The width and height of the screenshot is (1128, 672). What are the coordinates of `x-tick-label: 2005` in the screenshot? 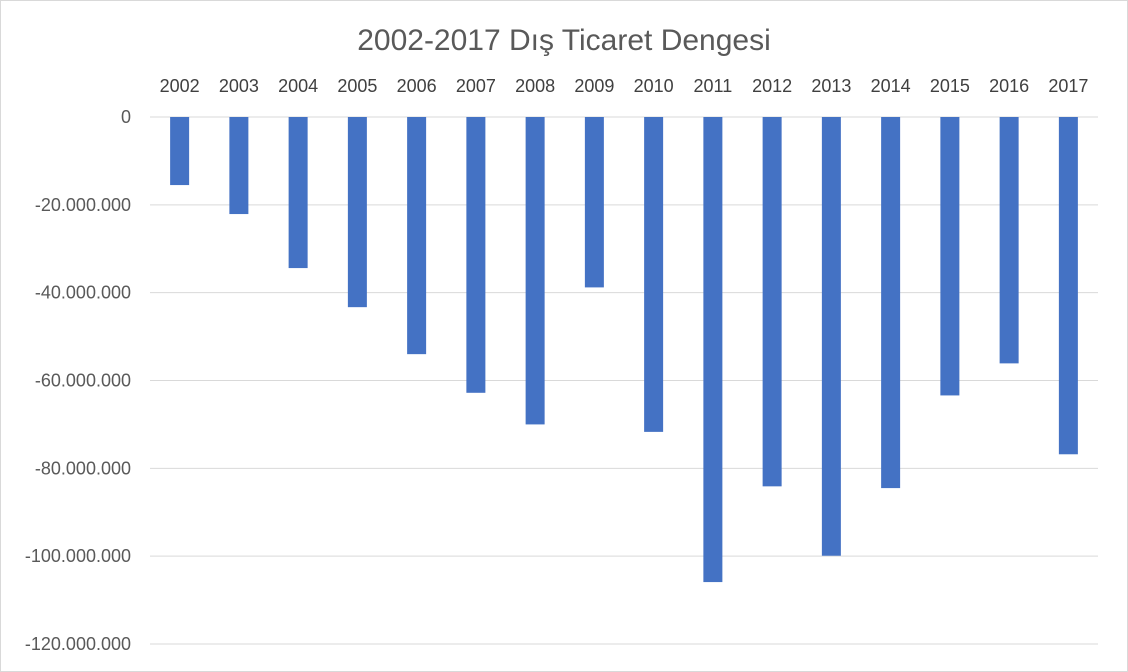 It's located at (357, 86).